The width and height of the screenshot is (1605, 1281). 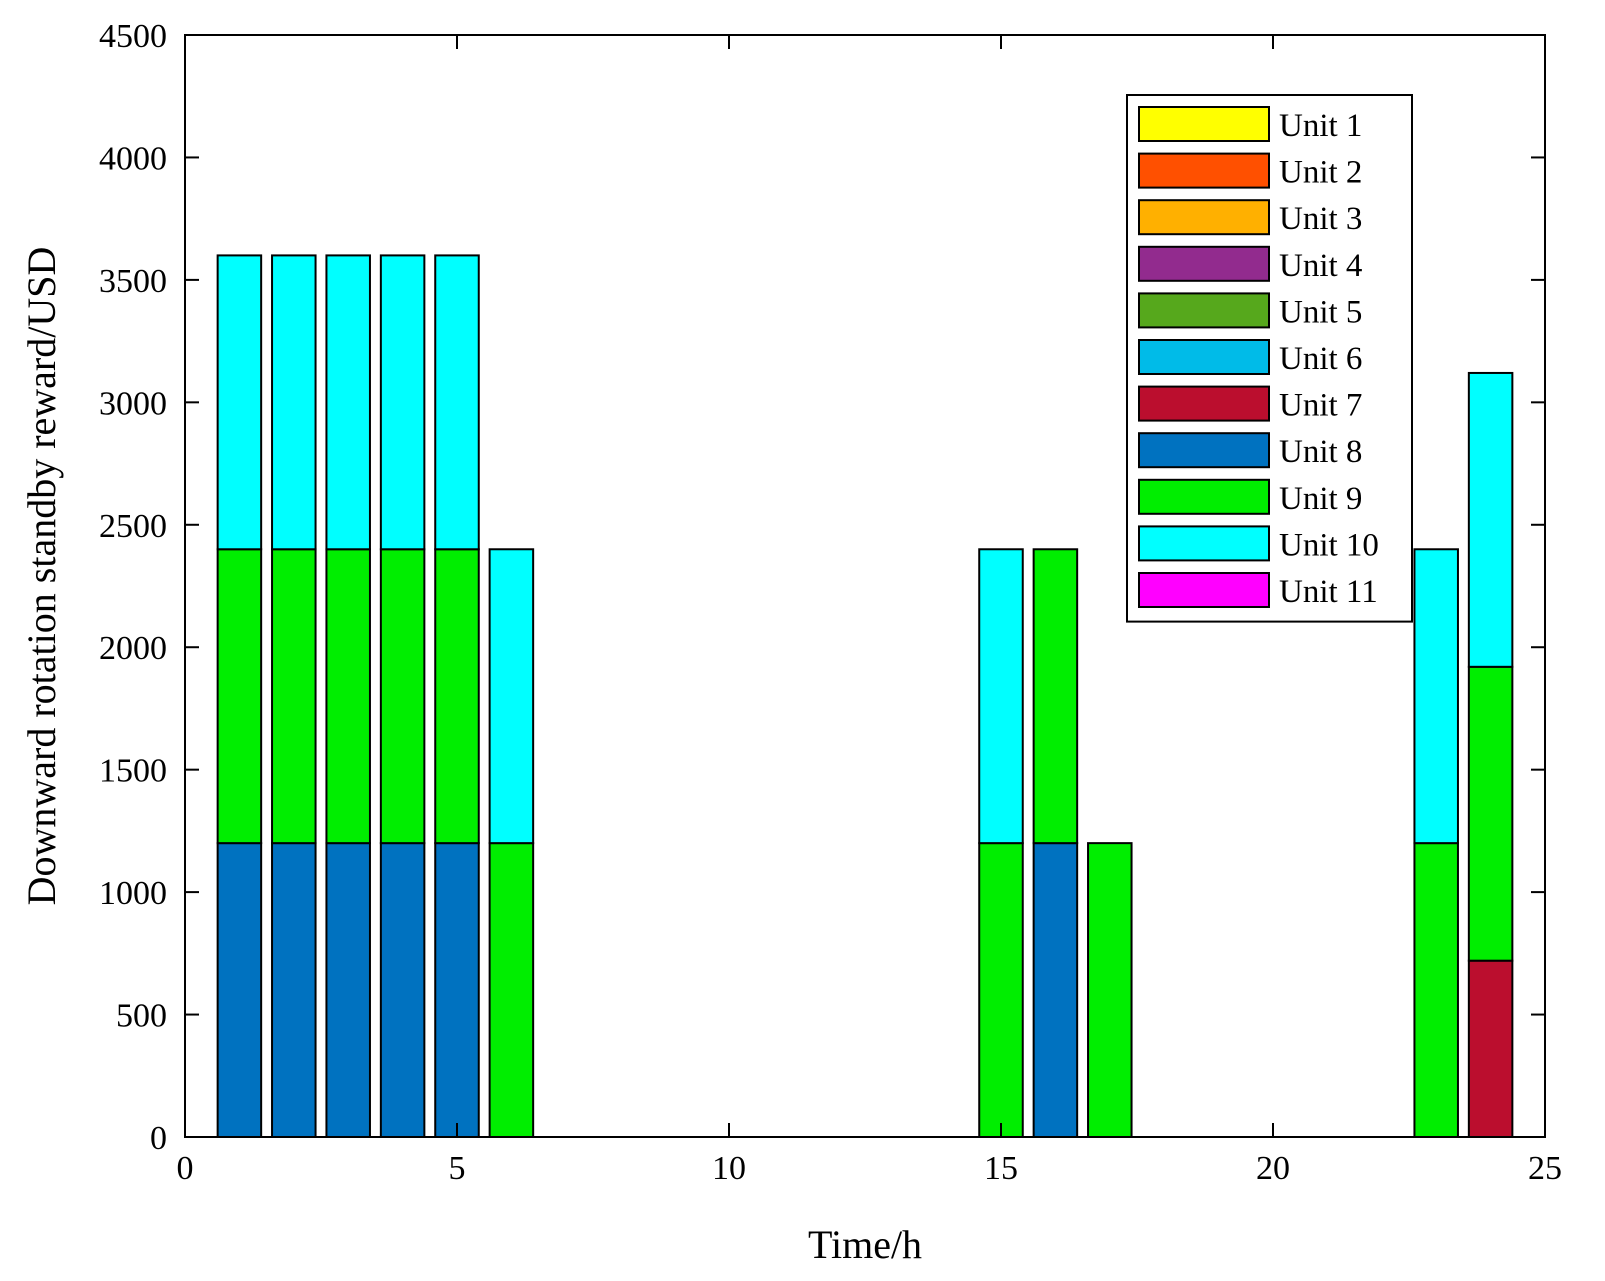 I want to click on y-tick-label: 3500, so click(x=133, y=281).